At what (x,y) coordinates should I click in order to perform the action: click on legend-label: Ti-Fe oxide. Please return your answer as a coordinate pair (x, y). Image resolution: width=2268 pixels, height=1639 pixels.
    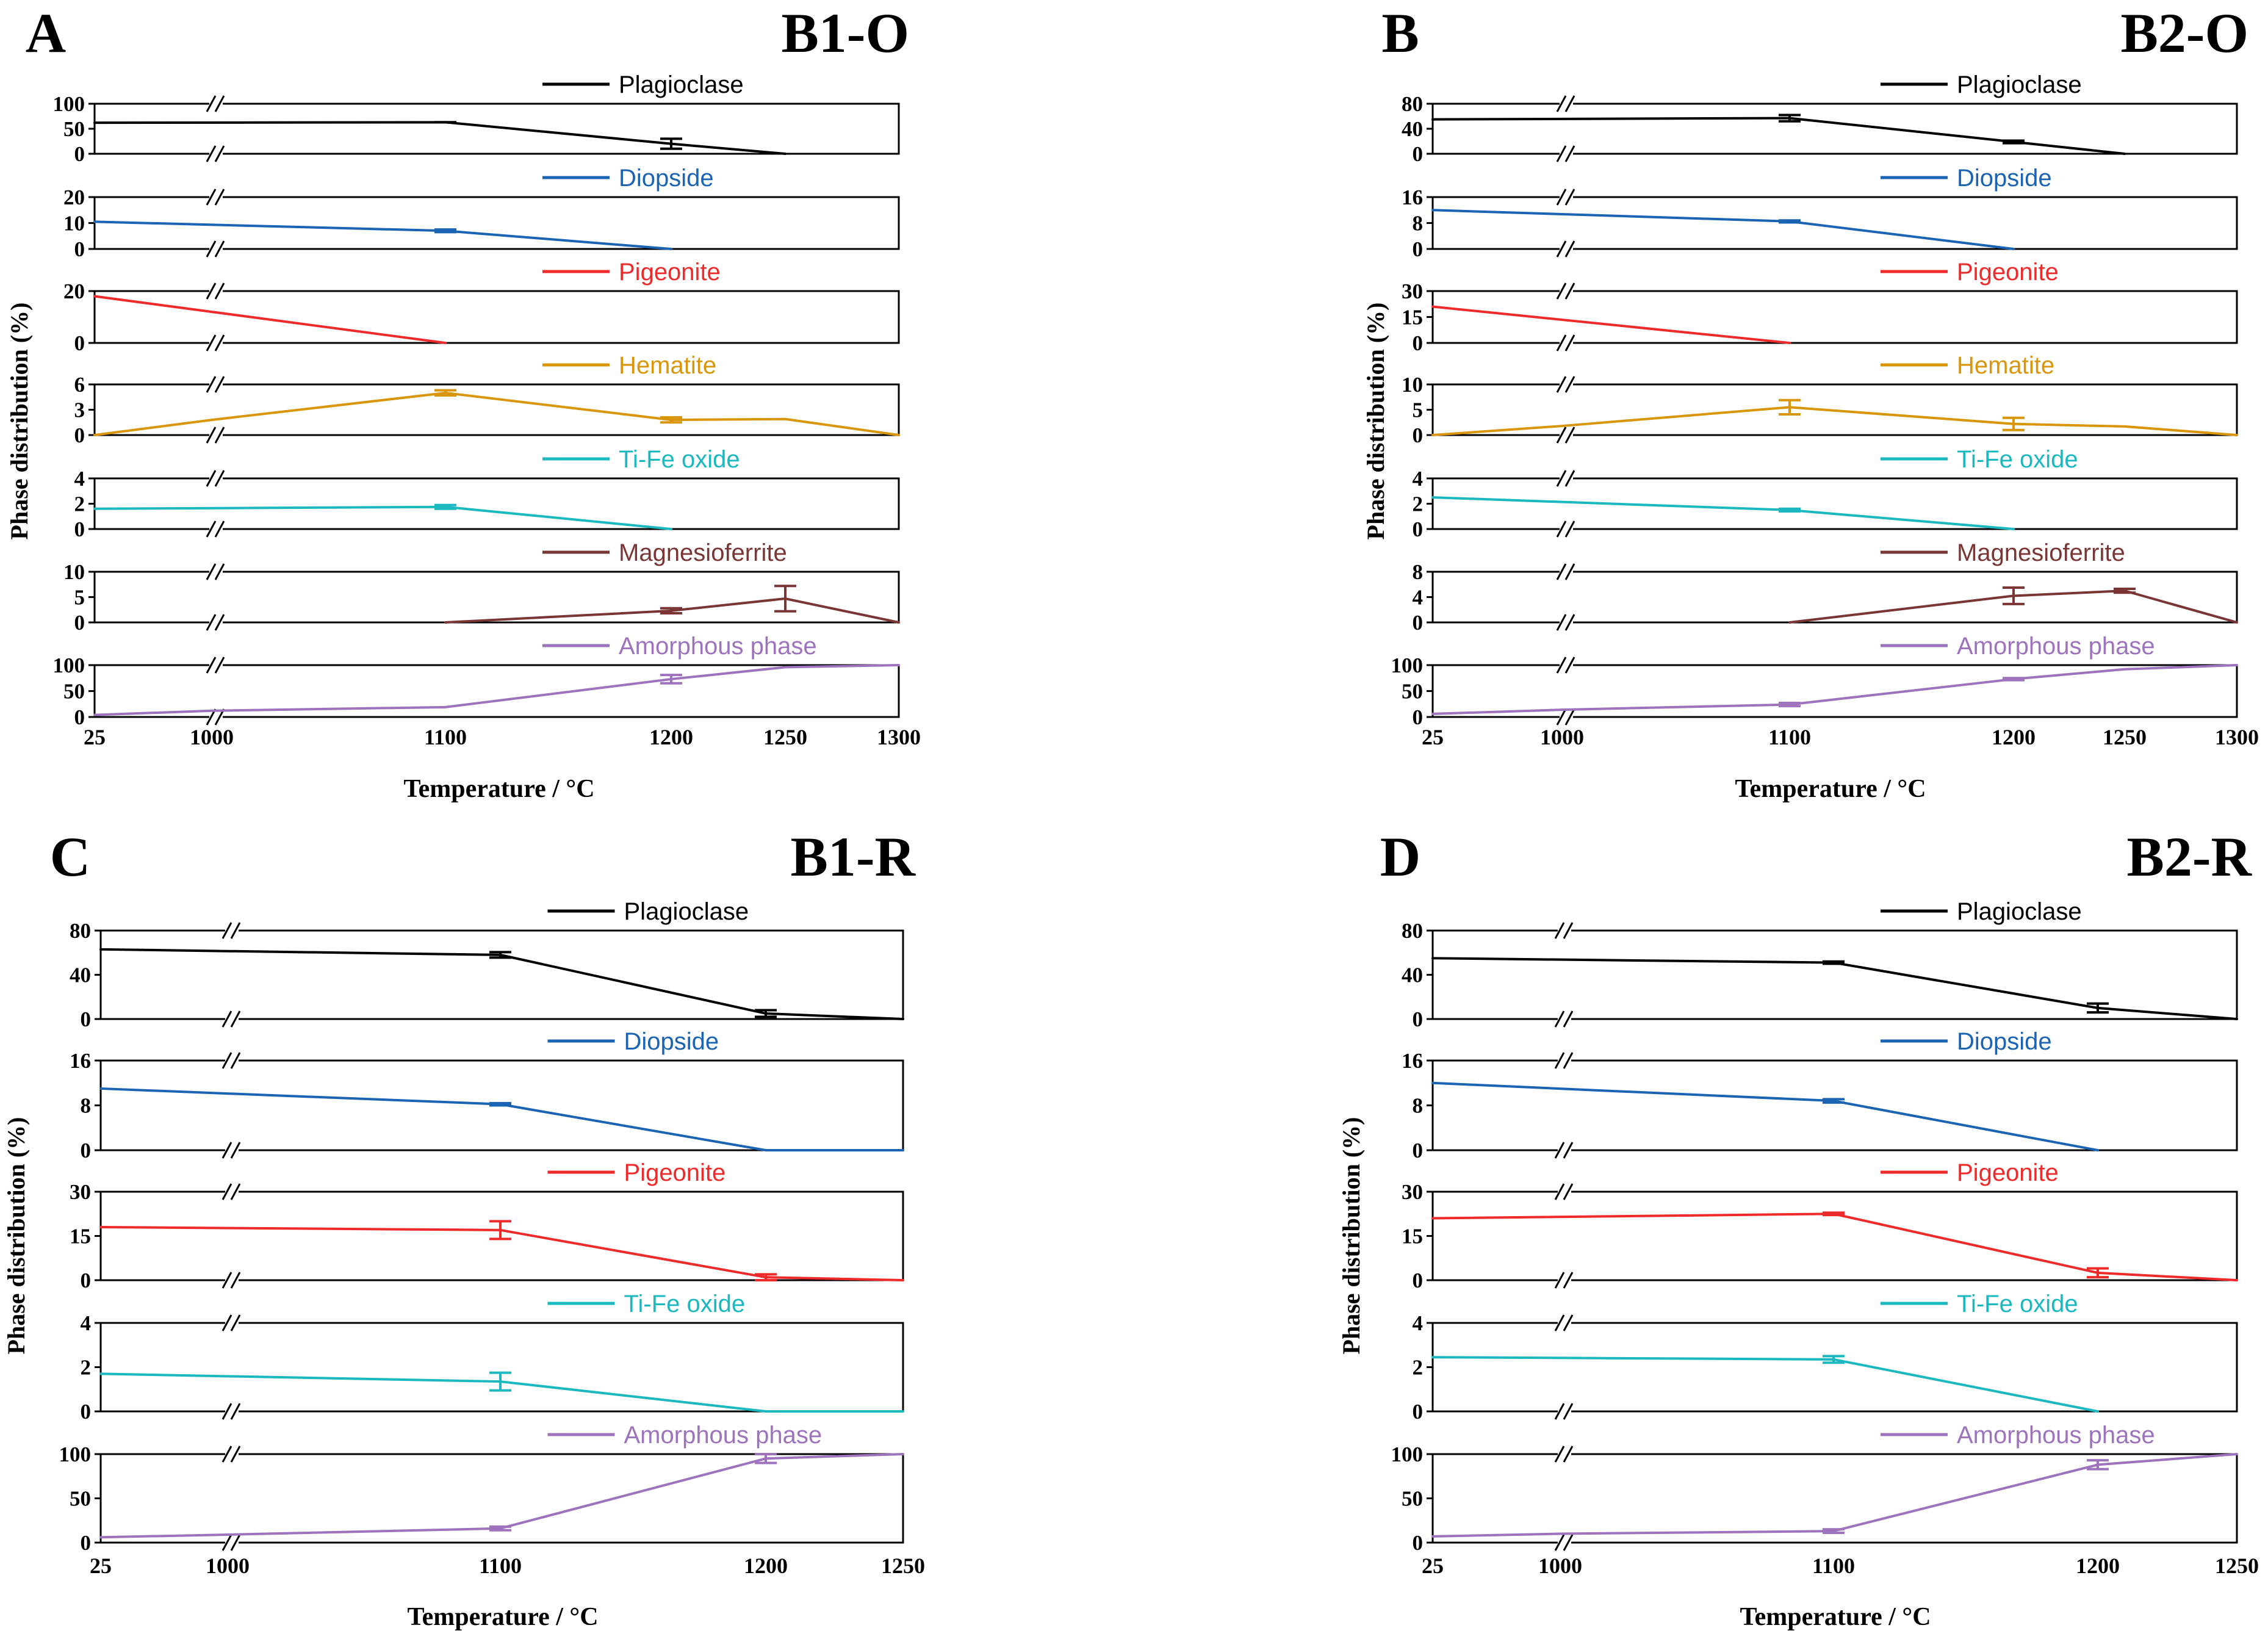
    Looking at the image, I should click on (2017, 1304).